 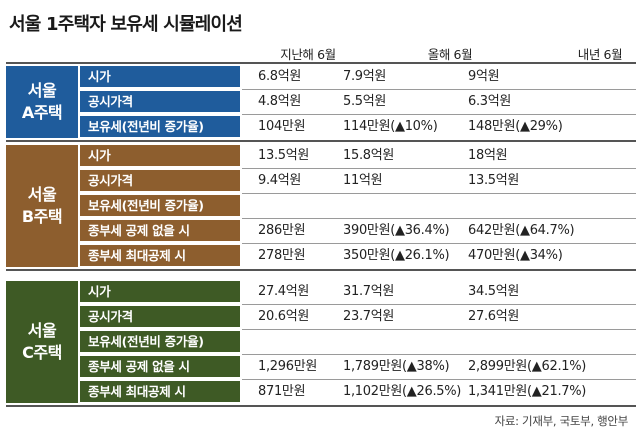 What do you see at coordinates (490, 101) in the screenshot?
I see `value-cell-next-year: 6.3억원` at bounding box center [490, 101].